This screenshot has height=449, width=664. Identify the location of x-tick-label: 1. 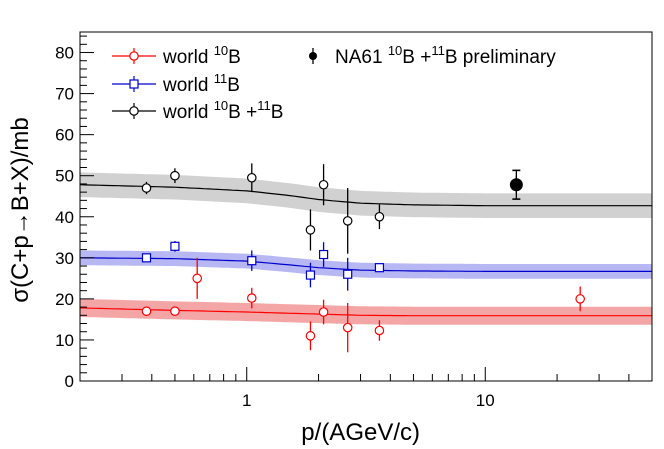
(246, 400).